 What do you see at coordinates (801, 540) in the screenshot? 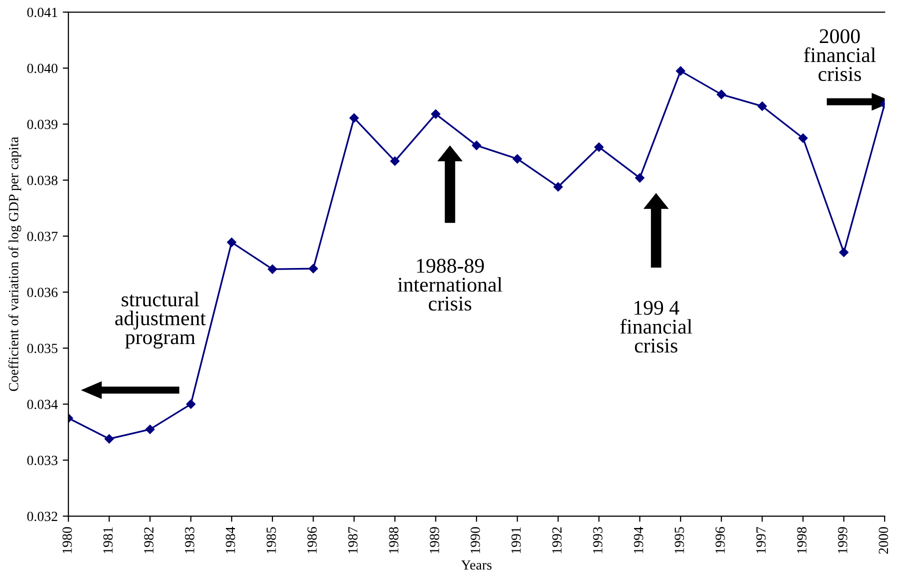
I see `x-tick-label: 1998` at bounding box center [801, 540].